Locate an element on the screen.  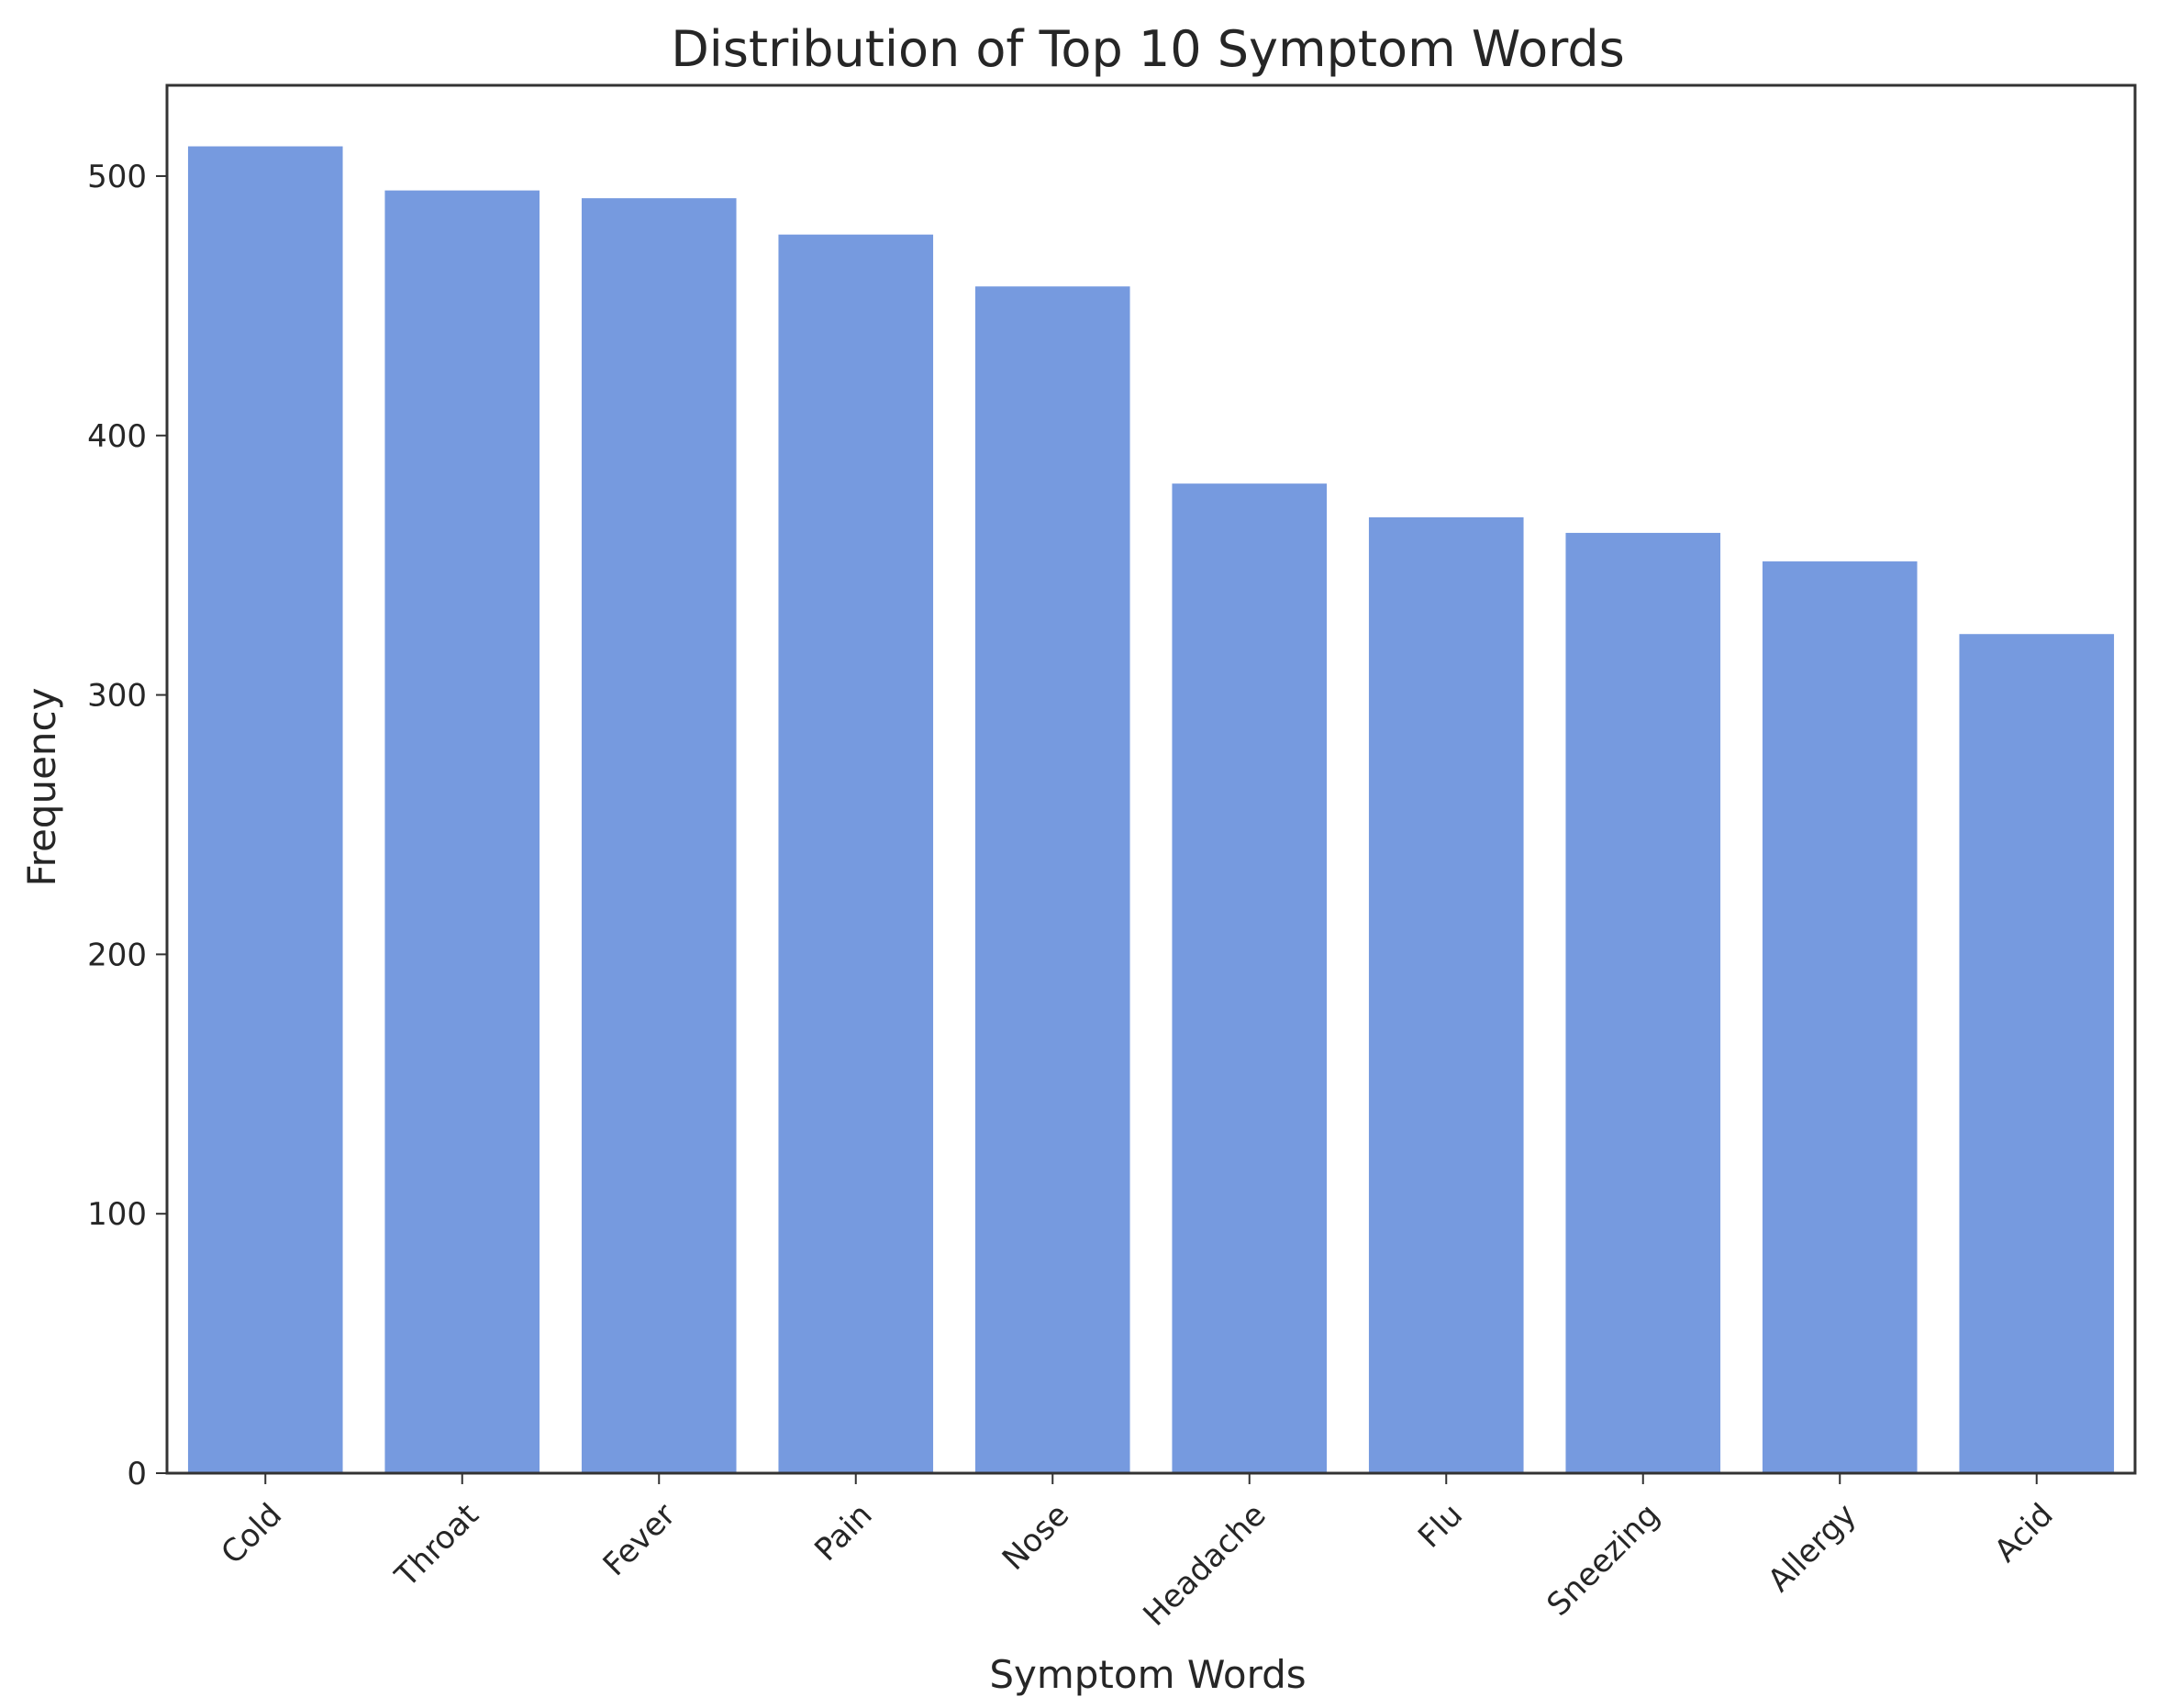
x-tick-label: Headache is located at coordinates (1205, 1565).